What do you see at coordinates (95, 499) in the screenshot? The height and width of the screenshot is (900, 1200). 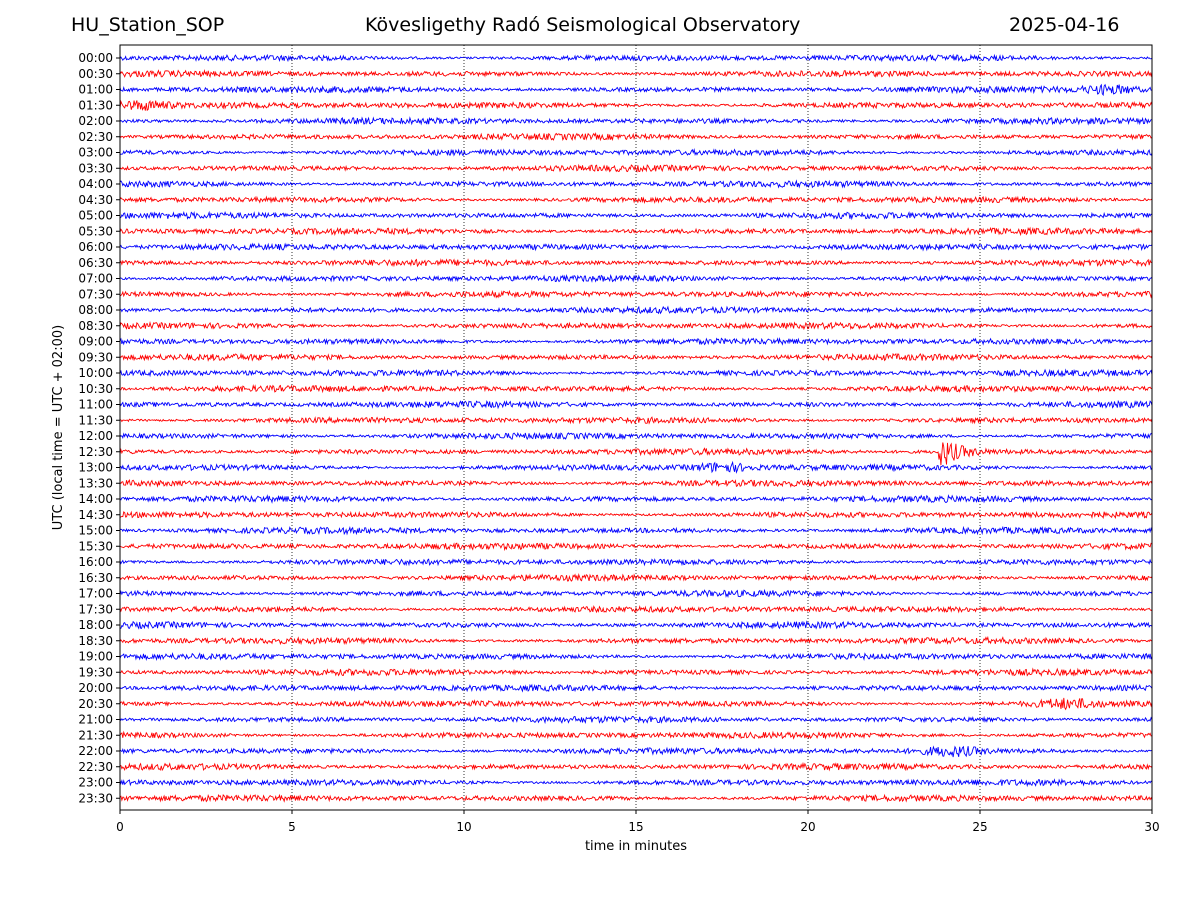 I see `y-tick-label: 14:00` at bounding box center [95, 499].